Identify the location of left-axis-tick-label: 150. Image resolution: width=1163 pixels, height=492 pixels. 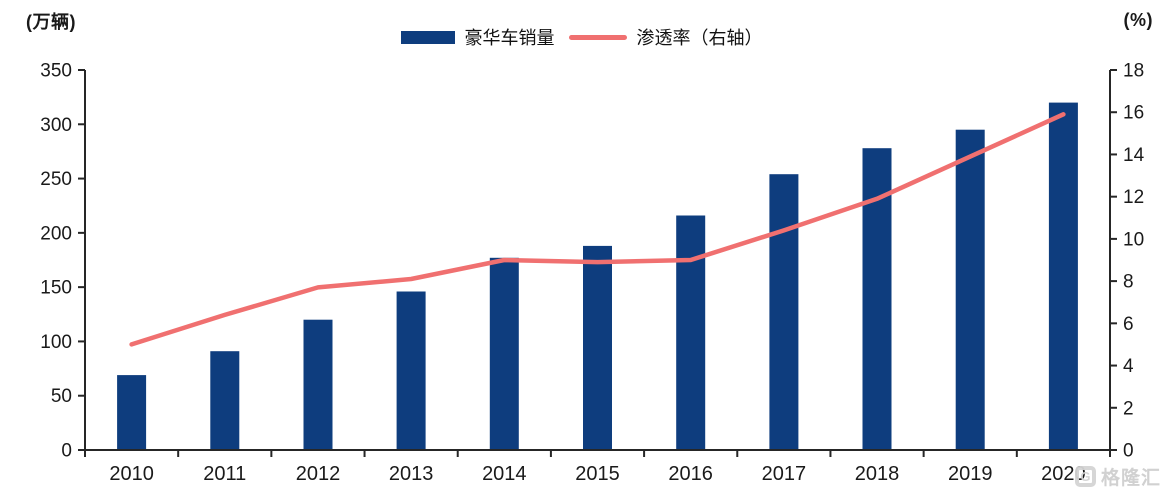
(56, 288).